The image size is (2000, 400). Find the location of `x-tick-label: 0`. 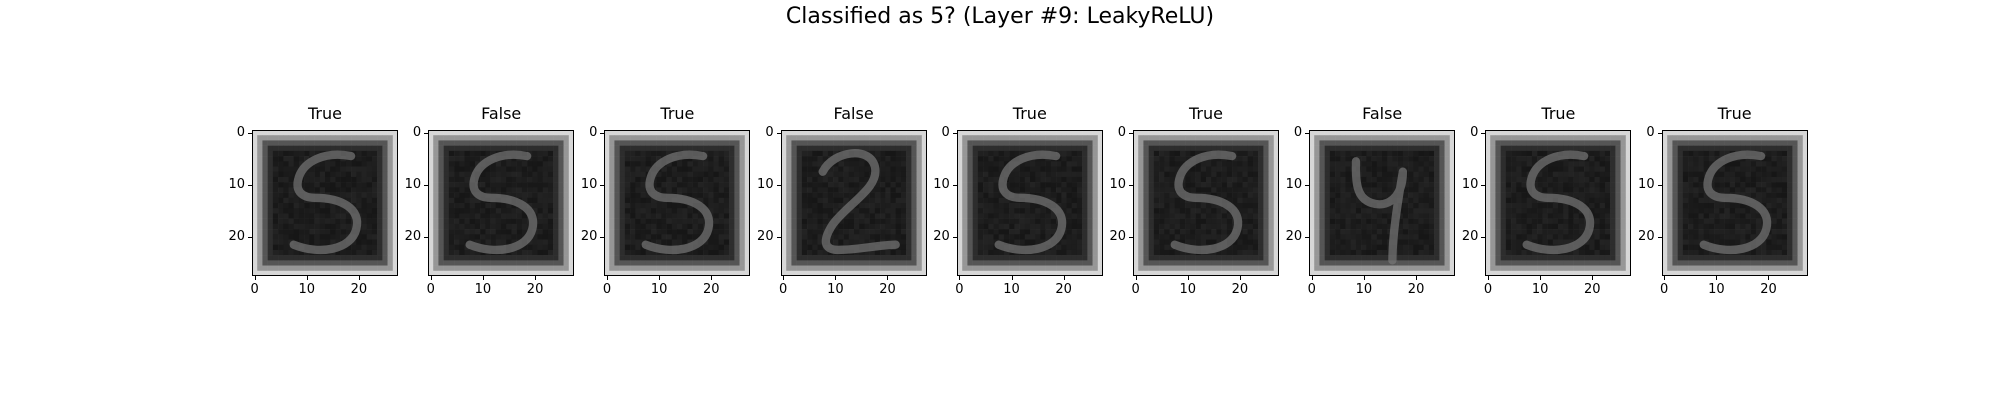

x-tick-label: 0 is located at coordinates (254, 289).